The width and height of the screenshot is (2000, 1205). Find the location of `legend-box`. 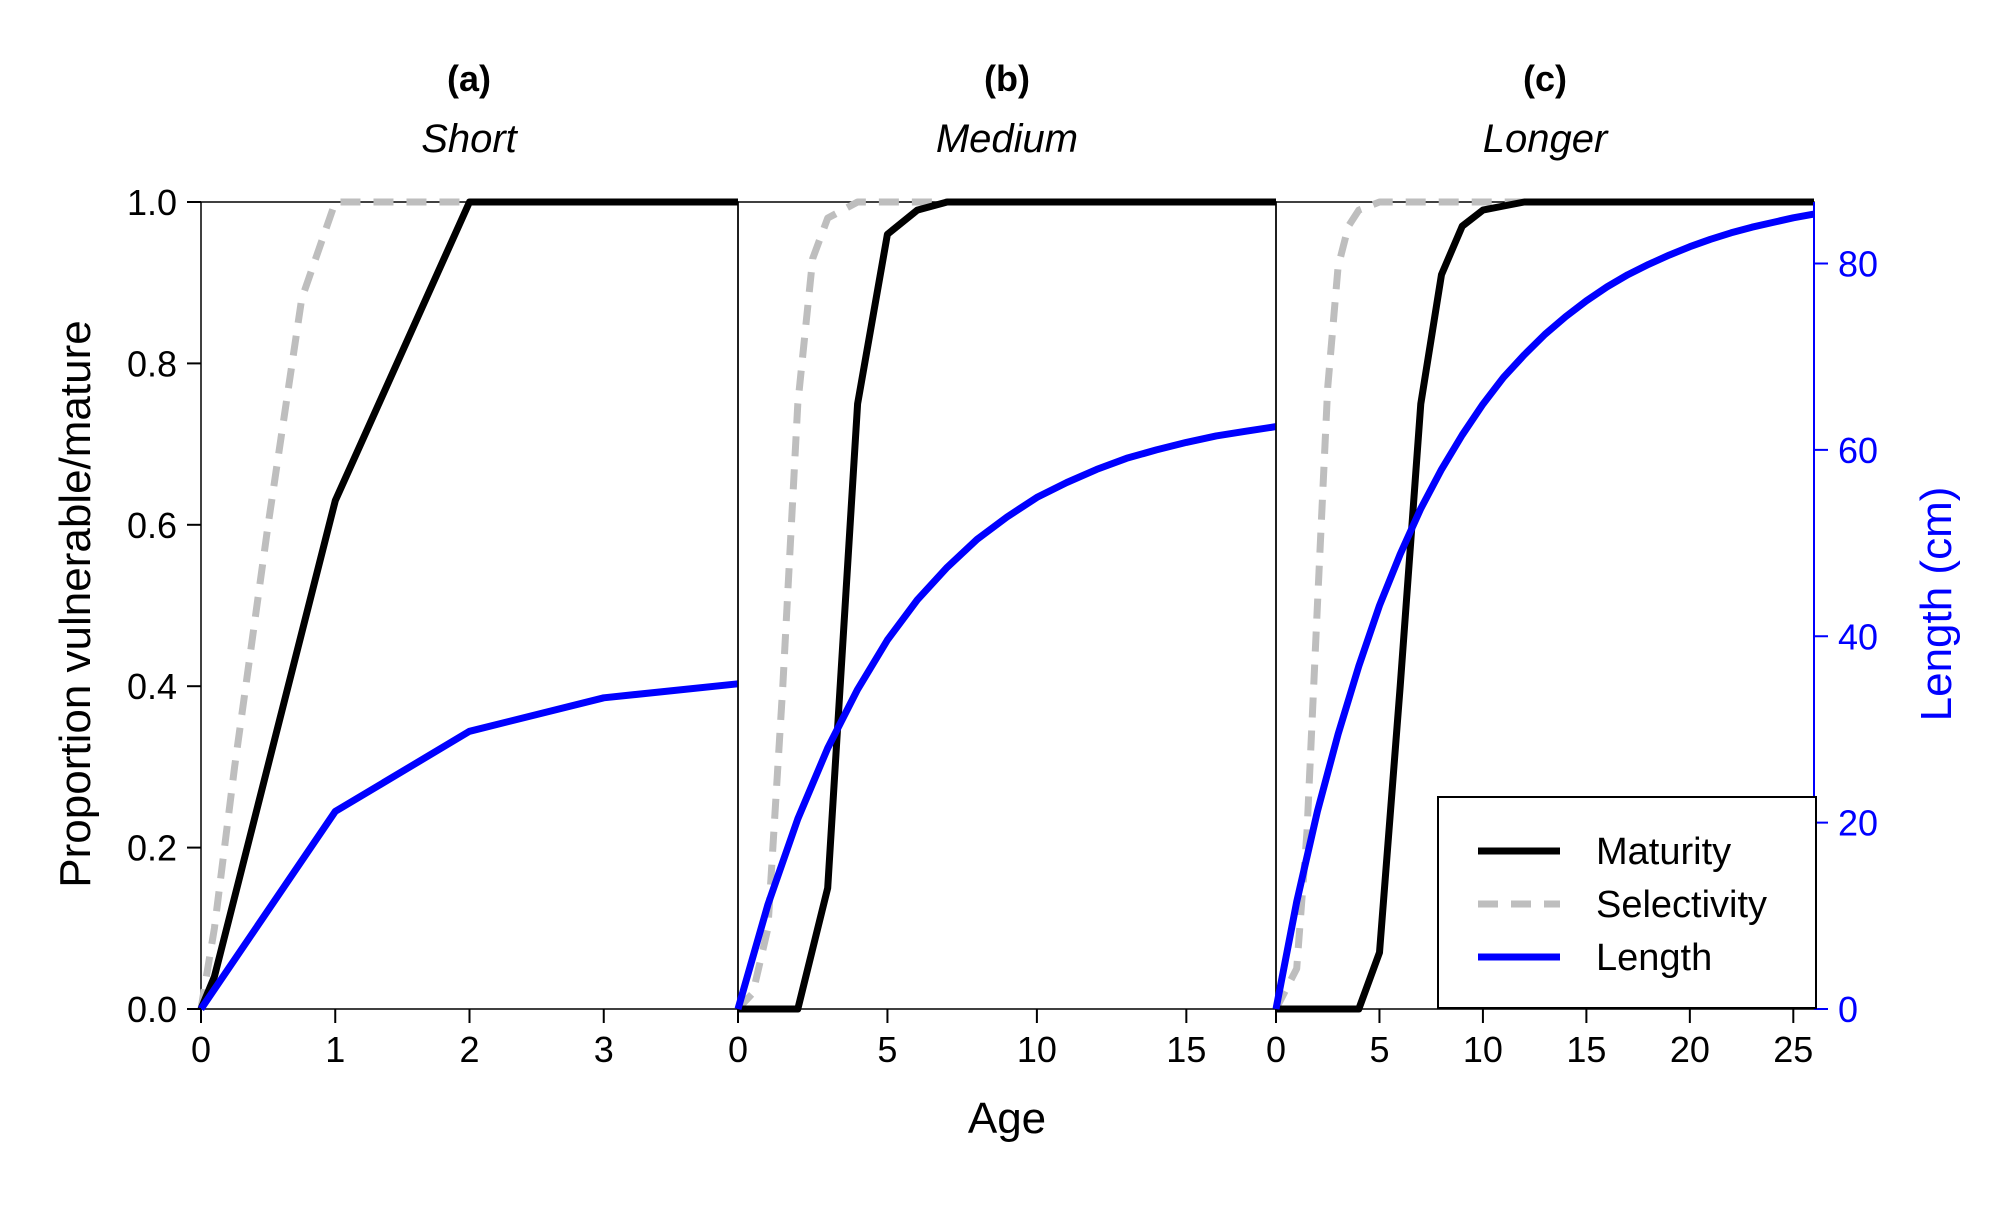

legend-box is located at coordinates (1627, 902).